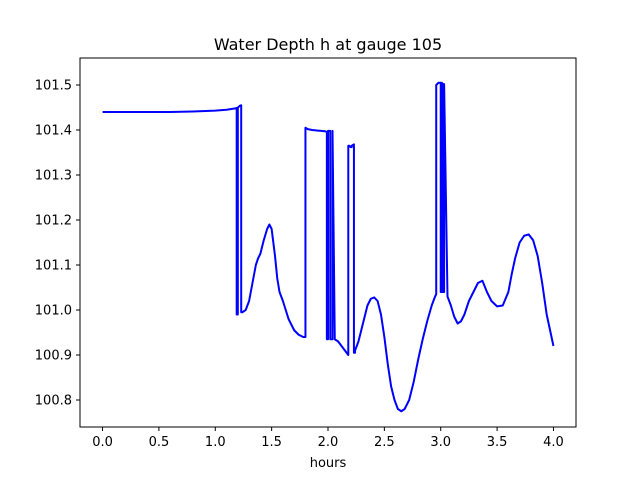  Describe the element at coordinates (440, 442) in the screenshot. I see `x-tick-label: 3.0` at that location.